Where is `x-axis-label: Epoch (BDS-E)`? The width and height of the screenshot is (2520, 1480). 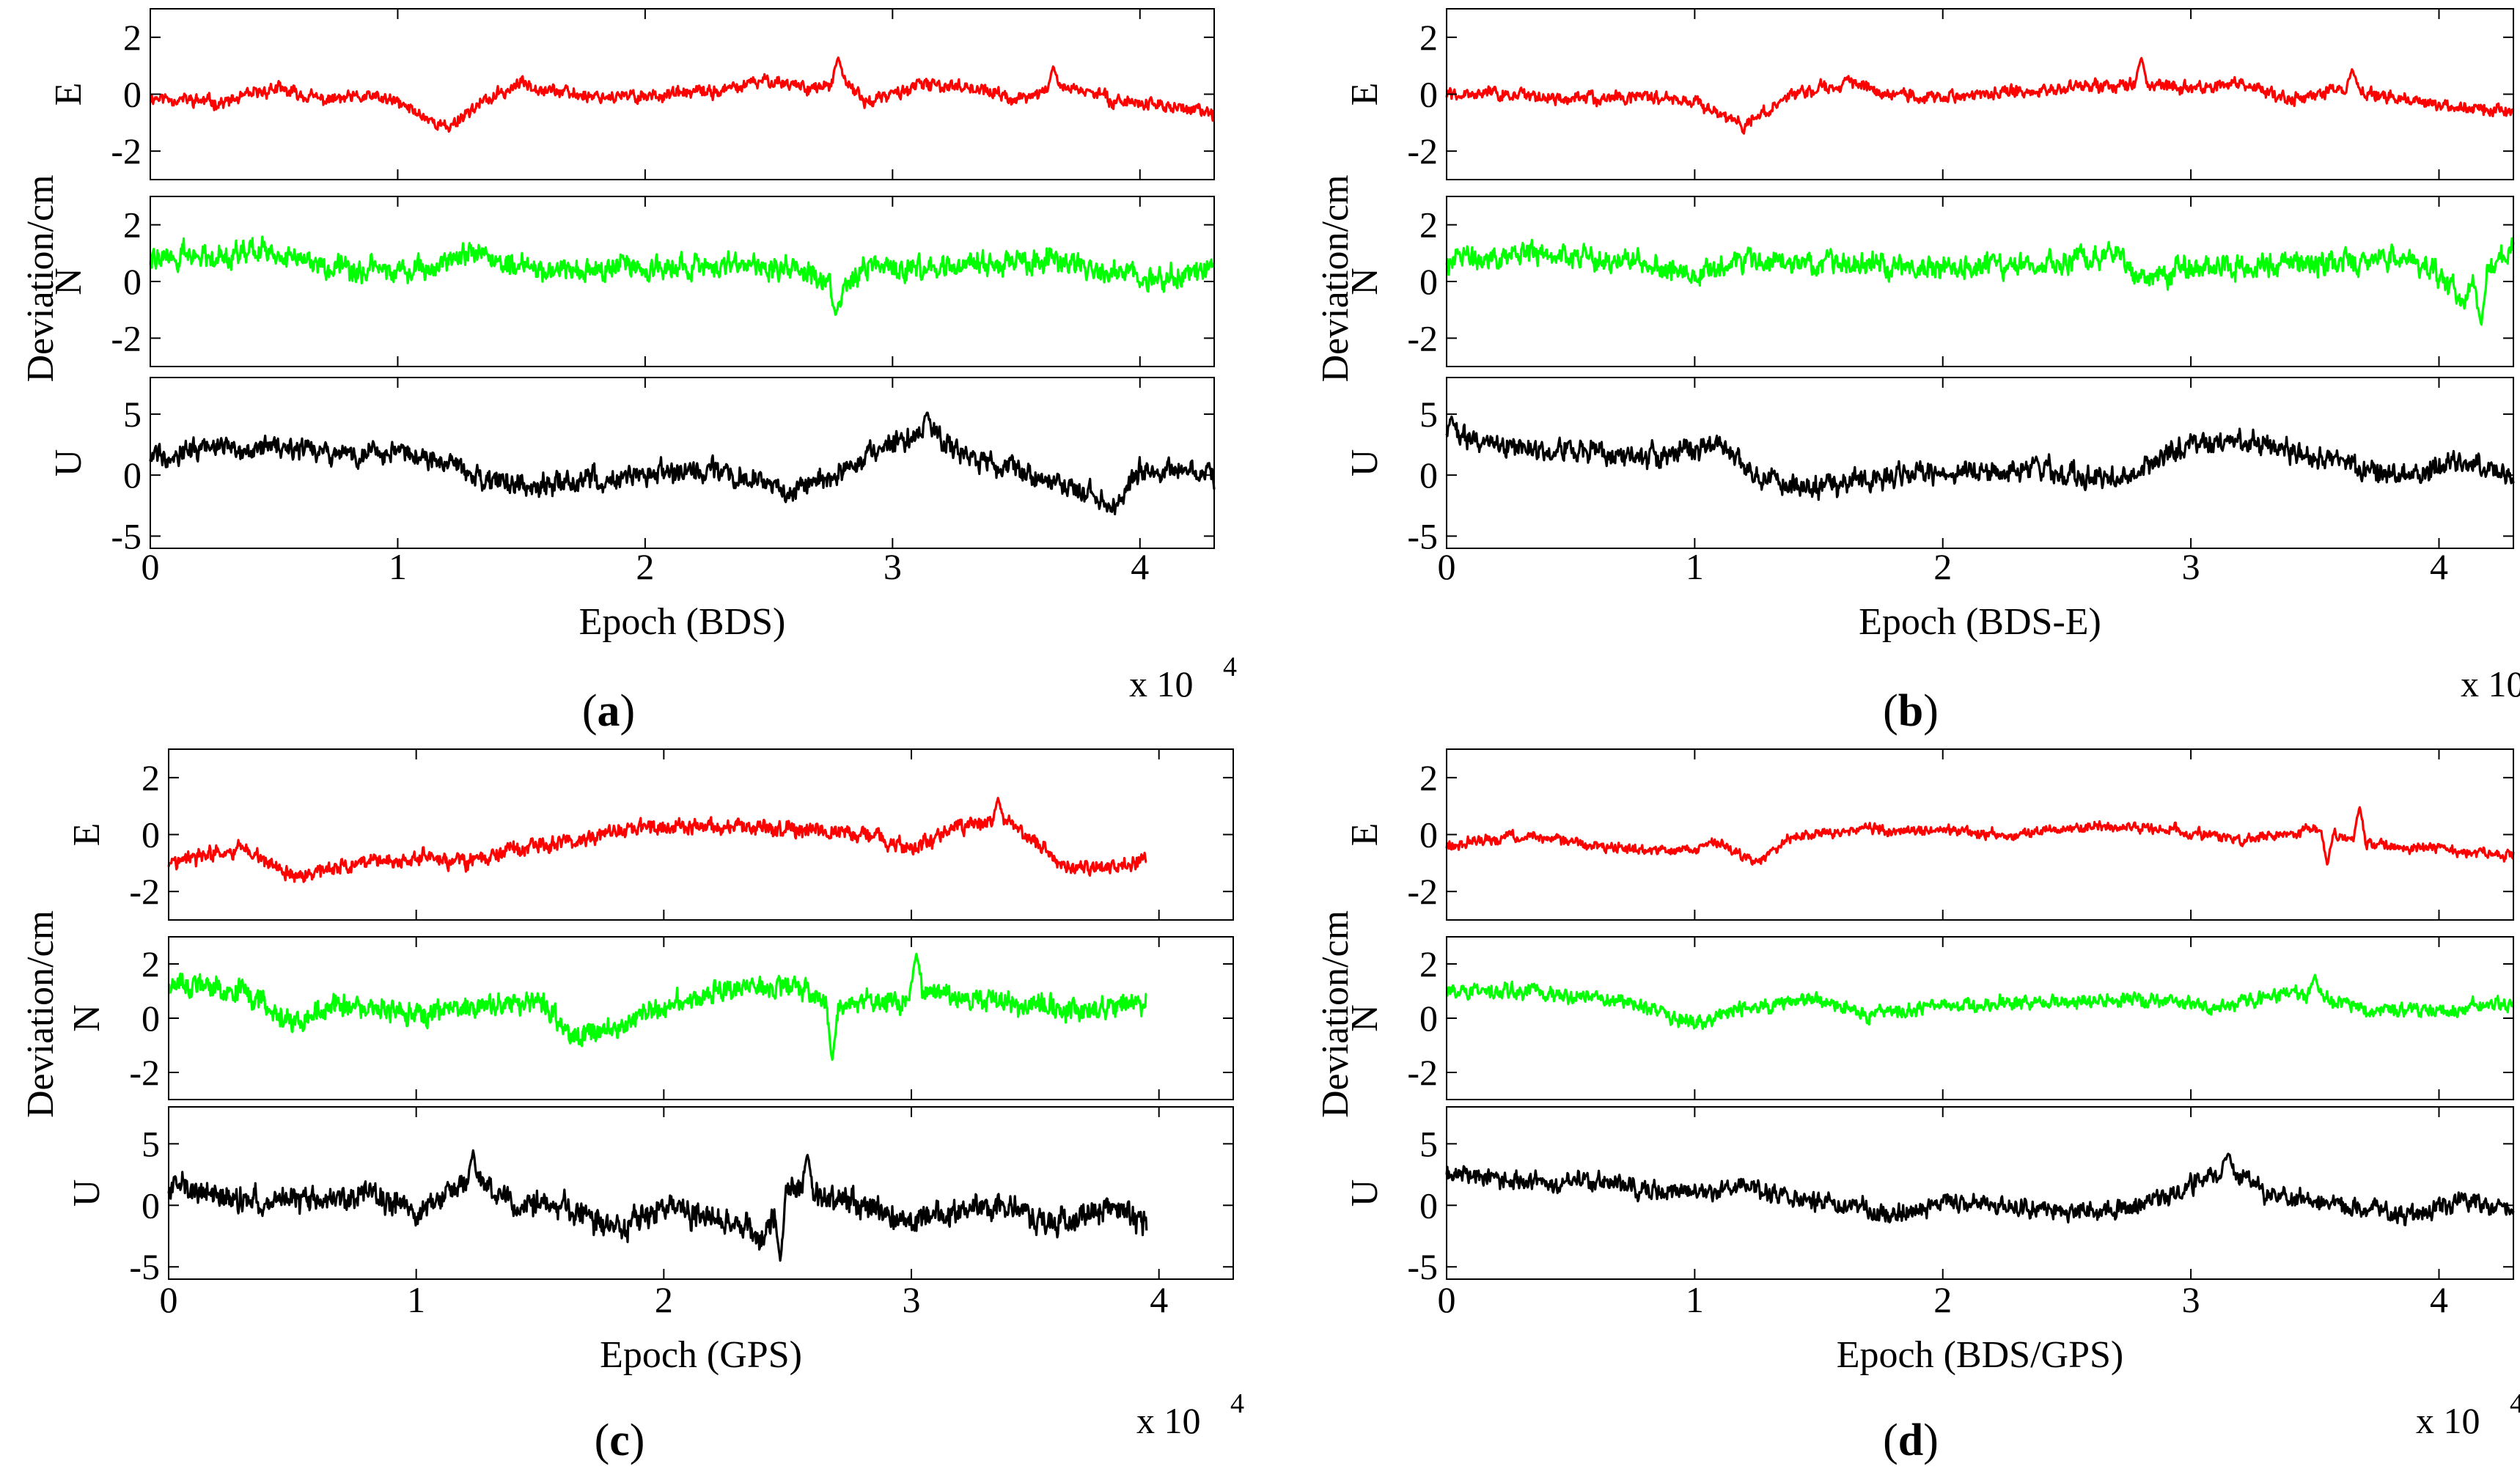
x-axis-label: Epoch (BDS-E) is located at coordinates (1980, 622).